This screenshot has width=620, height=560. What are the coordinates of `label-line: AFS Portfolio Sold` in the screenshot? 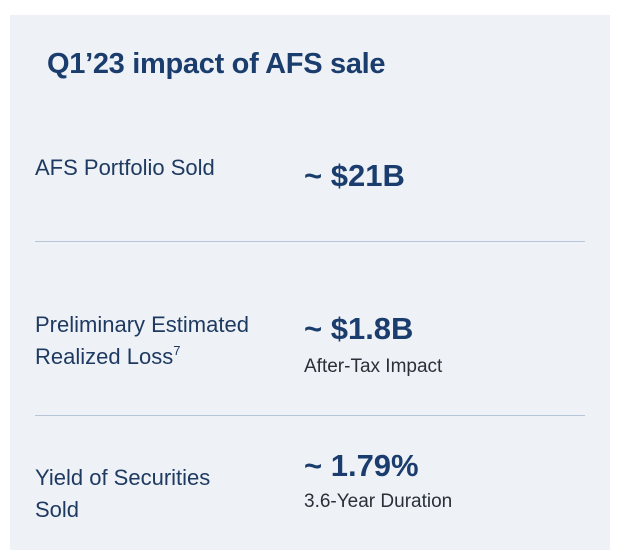 It's located at (125, 167).